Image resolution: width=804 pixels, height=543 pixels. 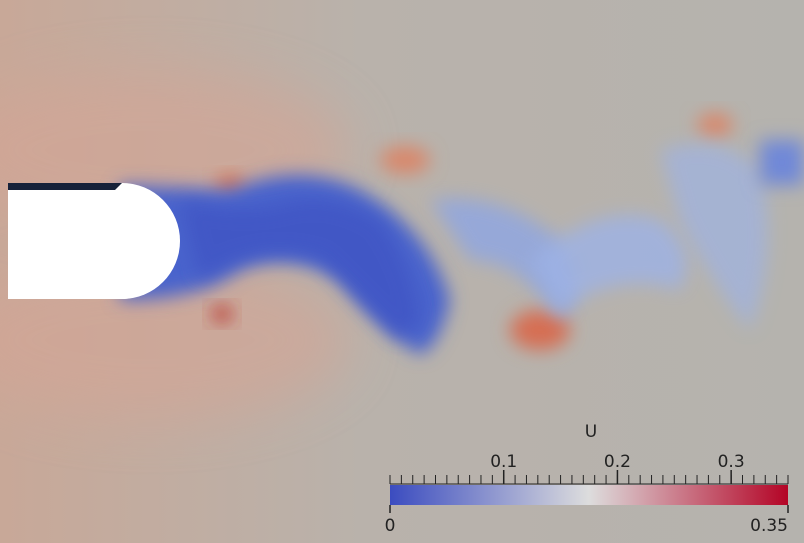 What do you see at coordinates (591, 432) in the screenshot?
I see `legend-title: U` at bounding box center [591, 432].